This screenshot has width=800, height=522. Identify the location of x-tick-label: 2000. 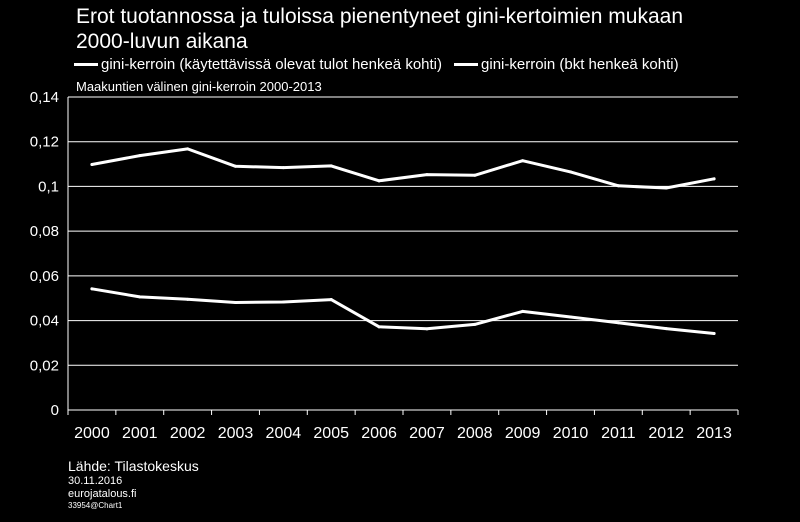
(92, 433).